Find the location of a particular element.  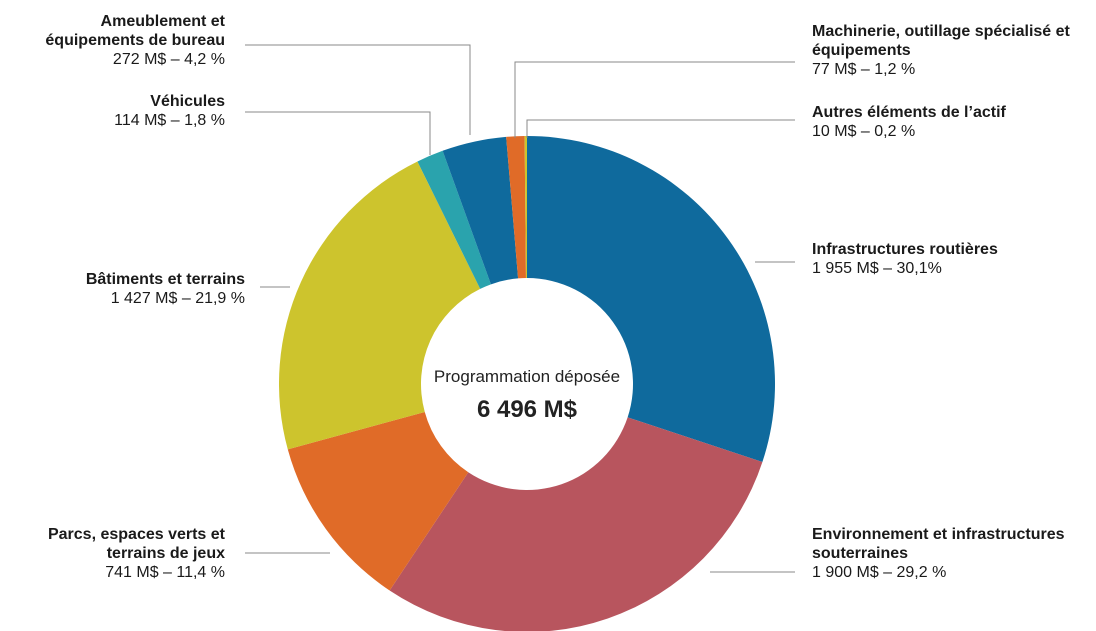

category-label: Ameublement et équipements de bureau is located at coordinates (135, 31).